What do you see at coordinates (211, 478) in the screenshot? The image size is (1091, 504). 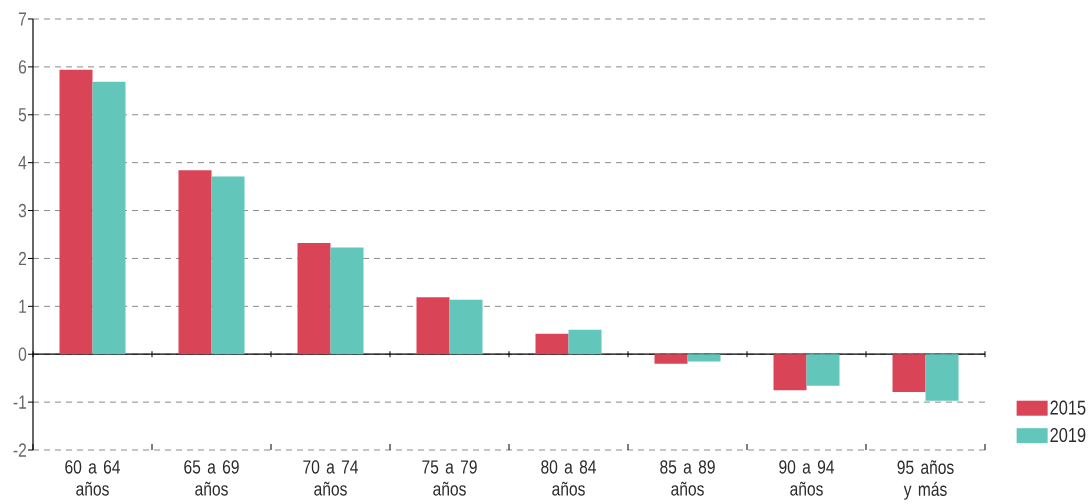 I see `x-tick-label: 65 a 69 años` at bounding box center [211, 478].